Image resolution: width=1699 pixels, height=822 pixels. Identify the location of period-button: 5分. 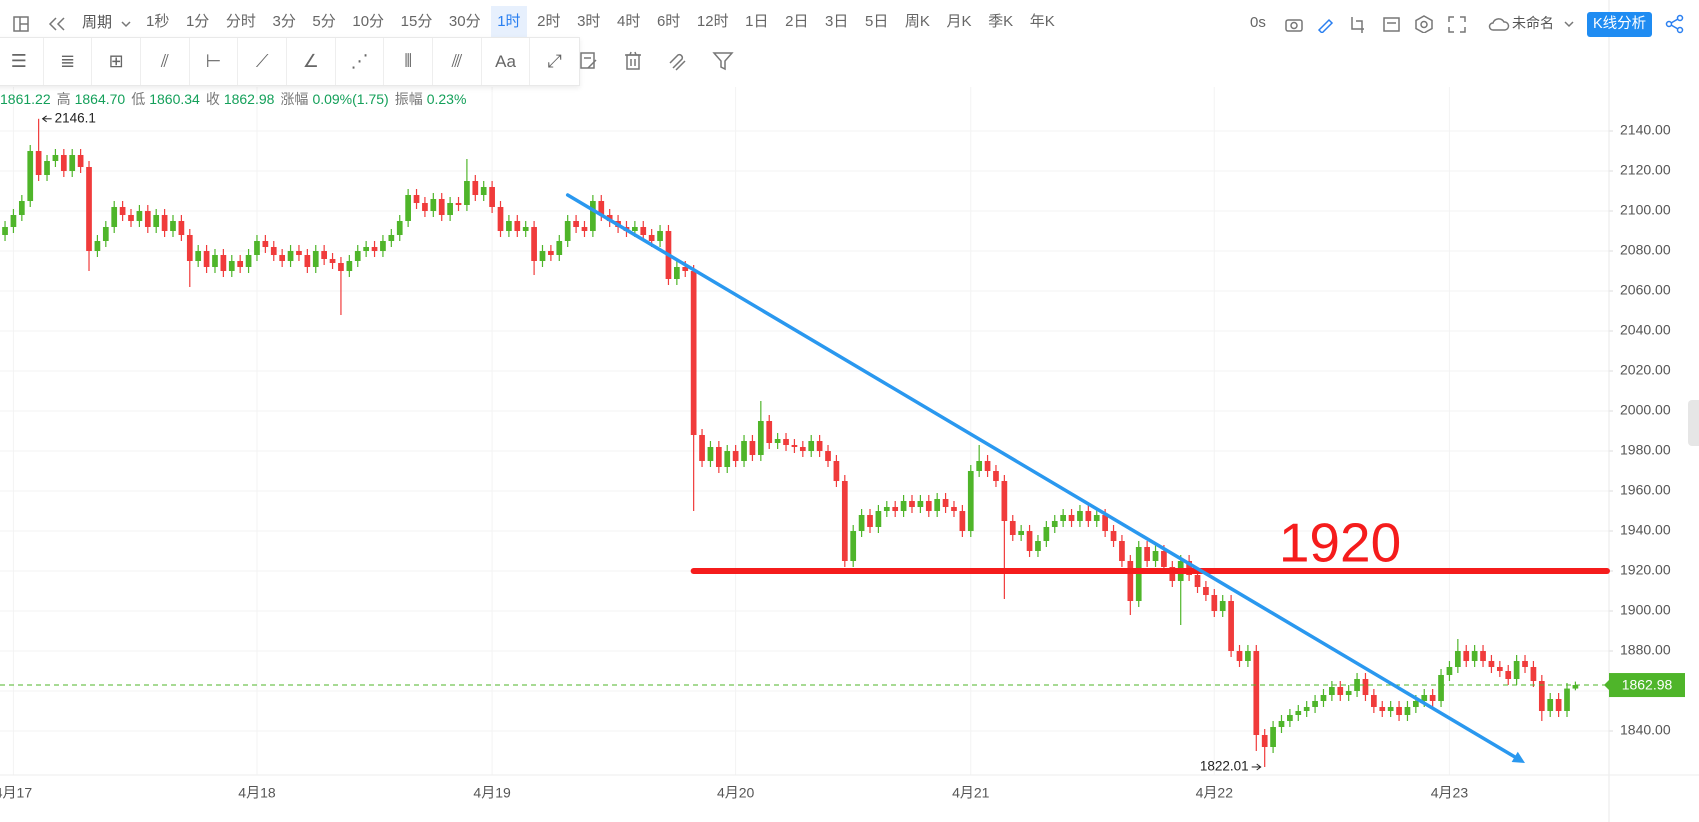
(324, 21).